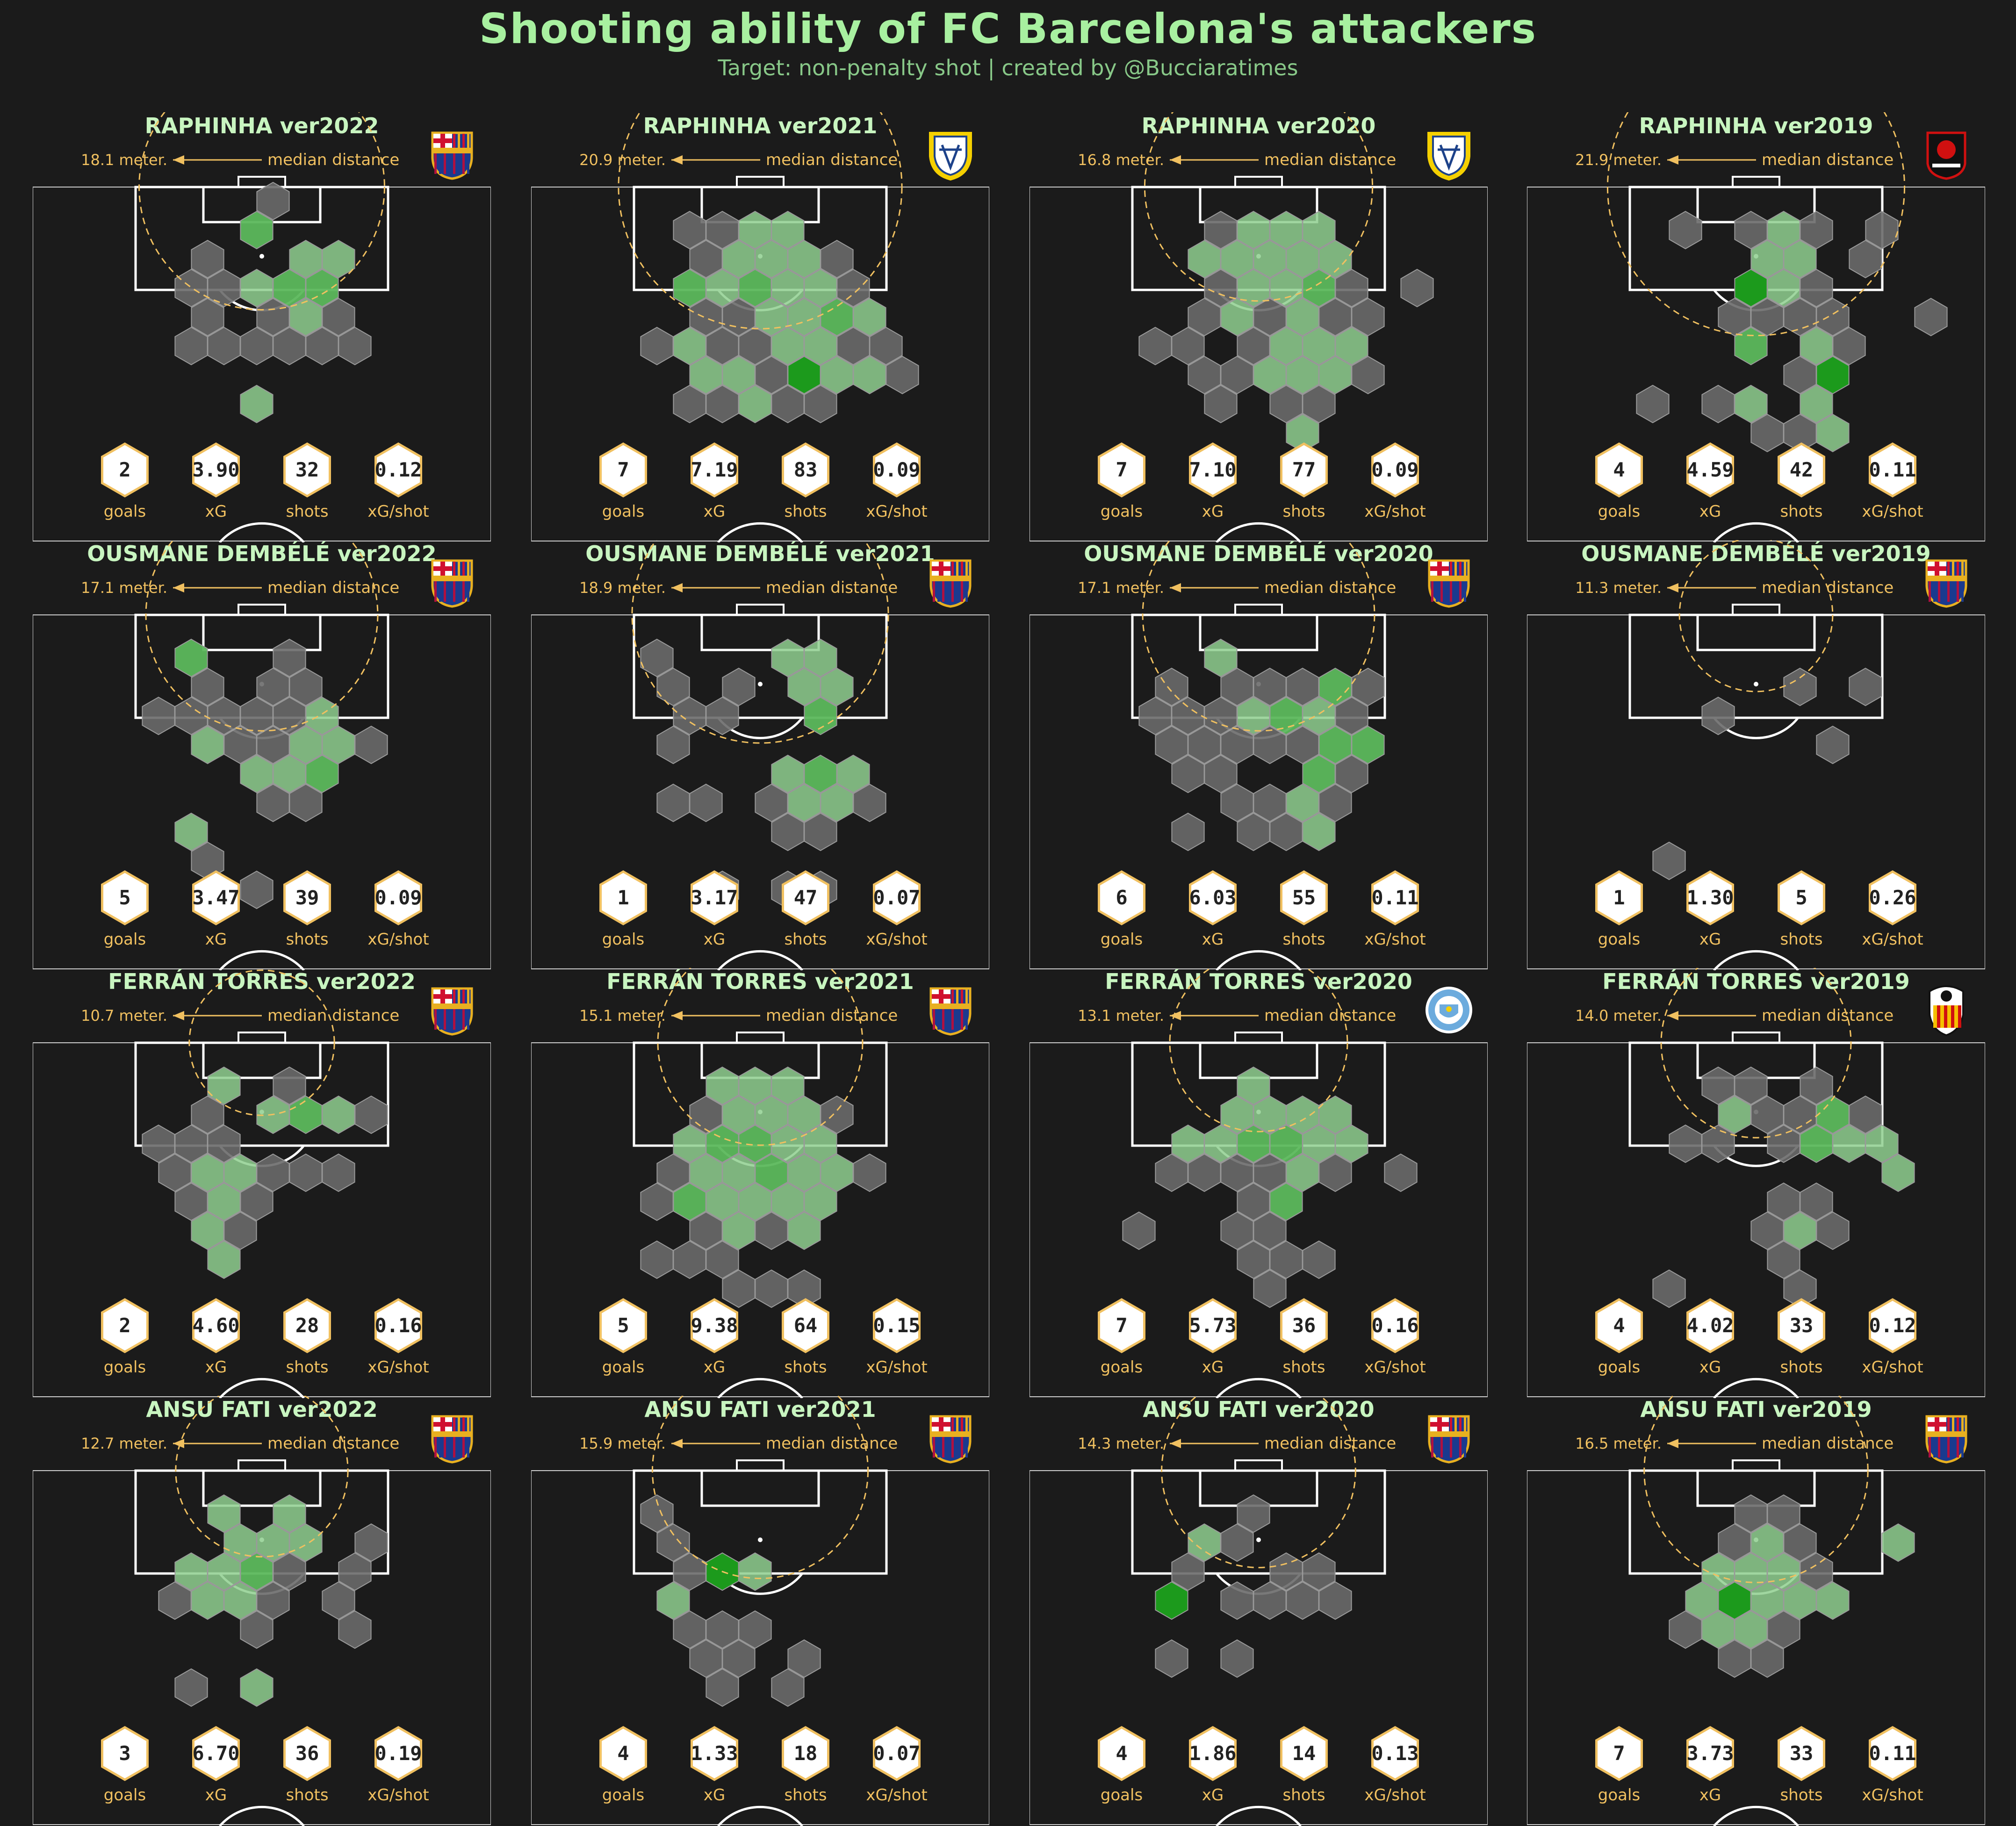  Describe the element at coordinates (1756, 125) in the screenshot. I see `panel-title: RAPHINHA ver2019` at that location.